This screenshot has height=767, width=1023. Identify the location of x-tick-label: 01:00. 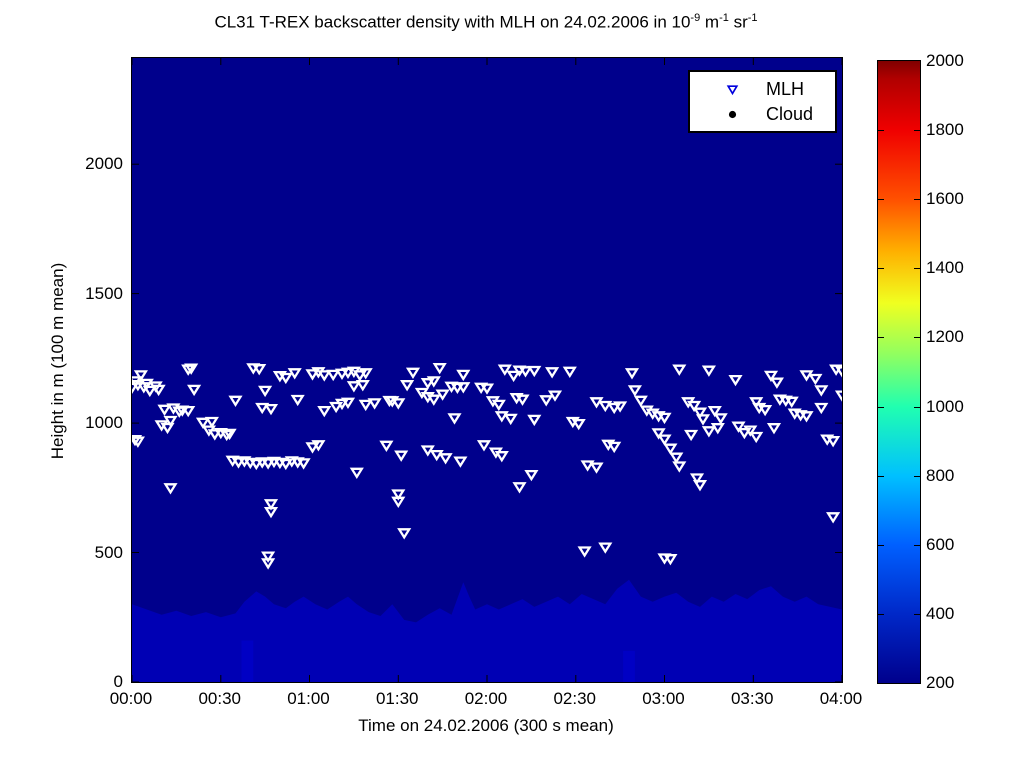
(308, 698).